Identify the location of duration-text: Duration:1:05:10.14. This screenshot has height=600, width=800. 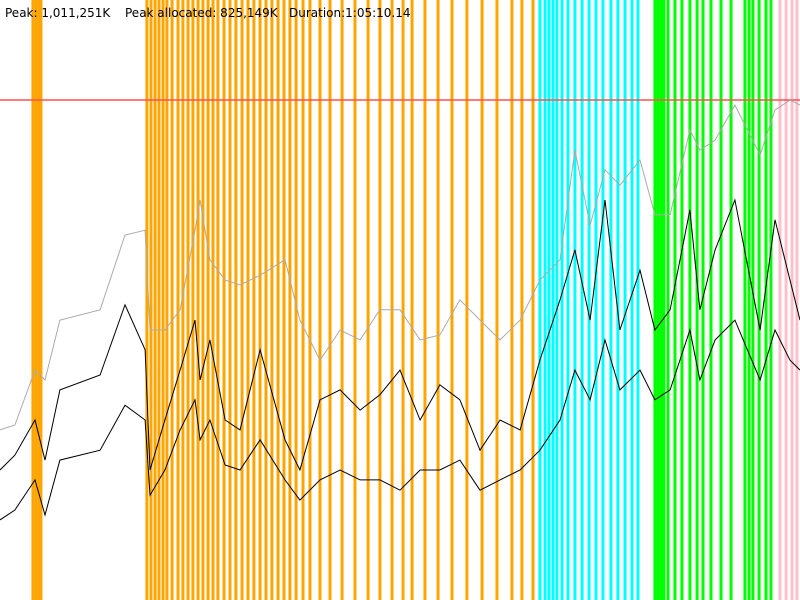
(350, 13).